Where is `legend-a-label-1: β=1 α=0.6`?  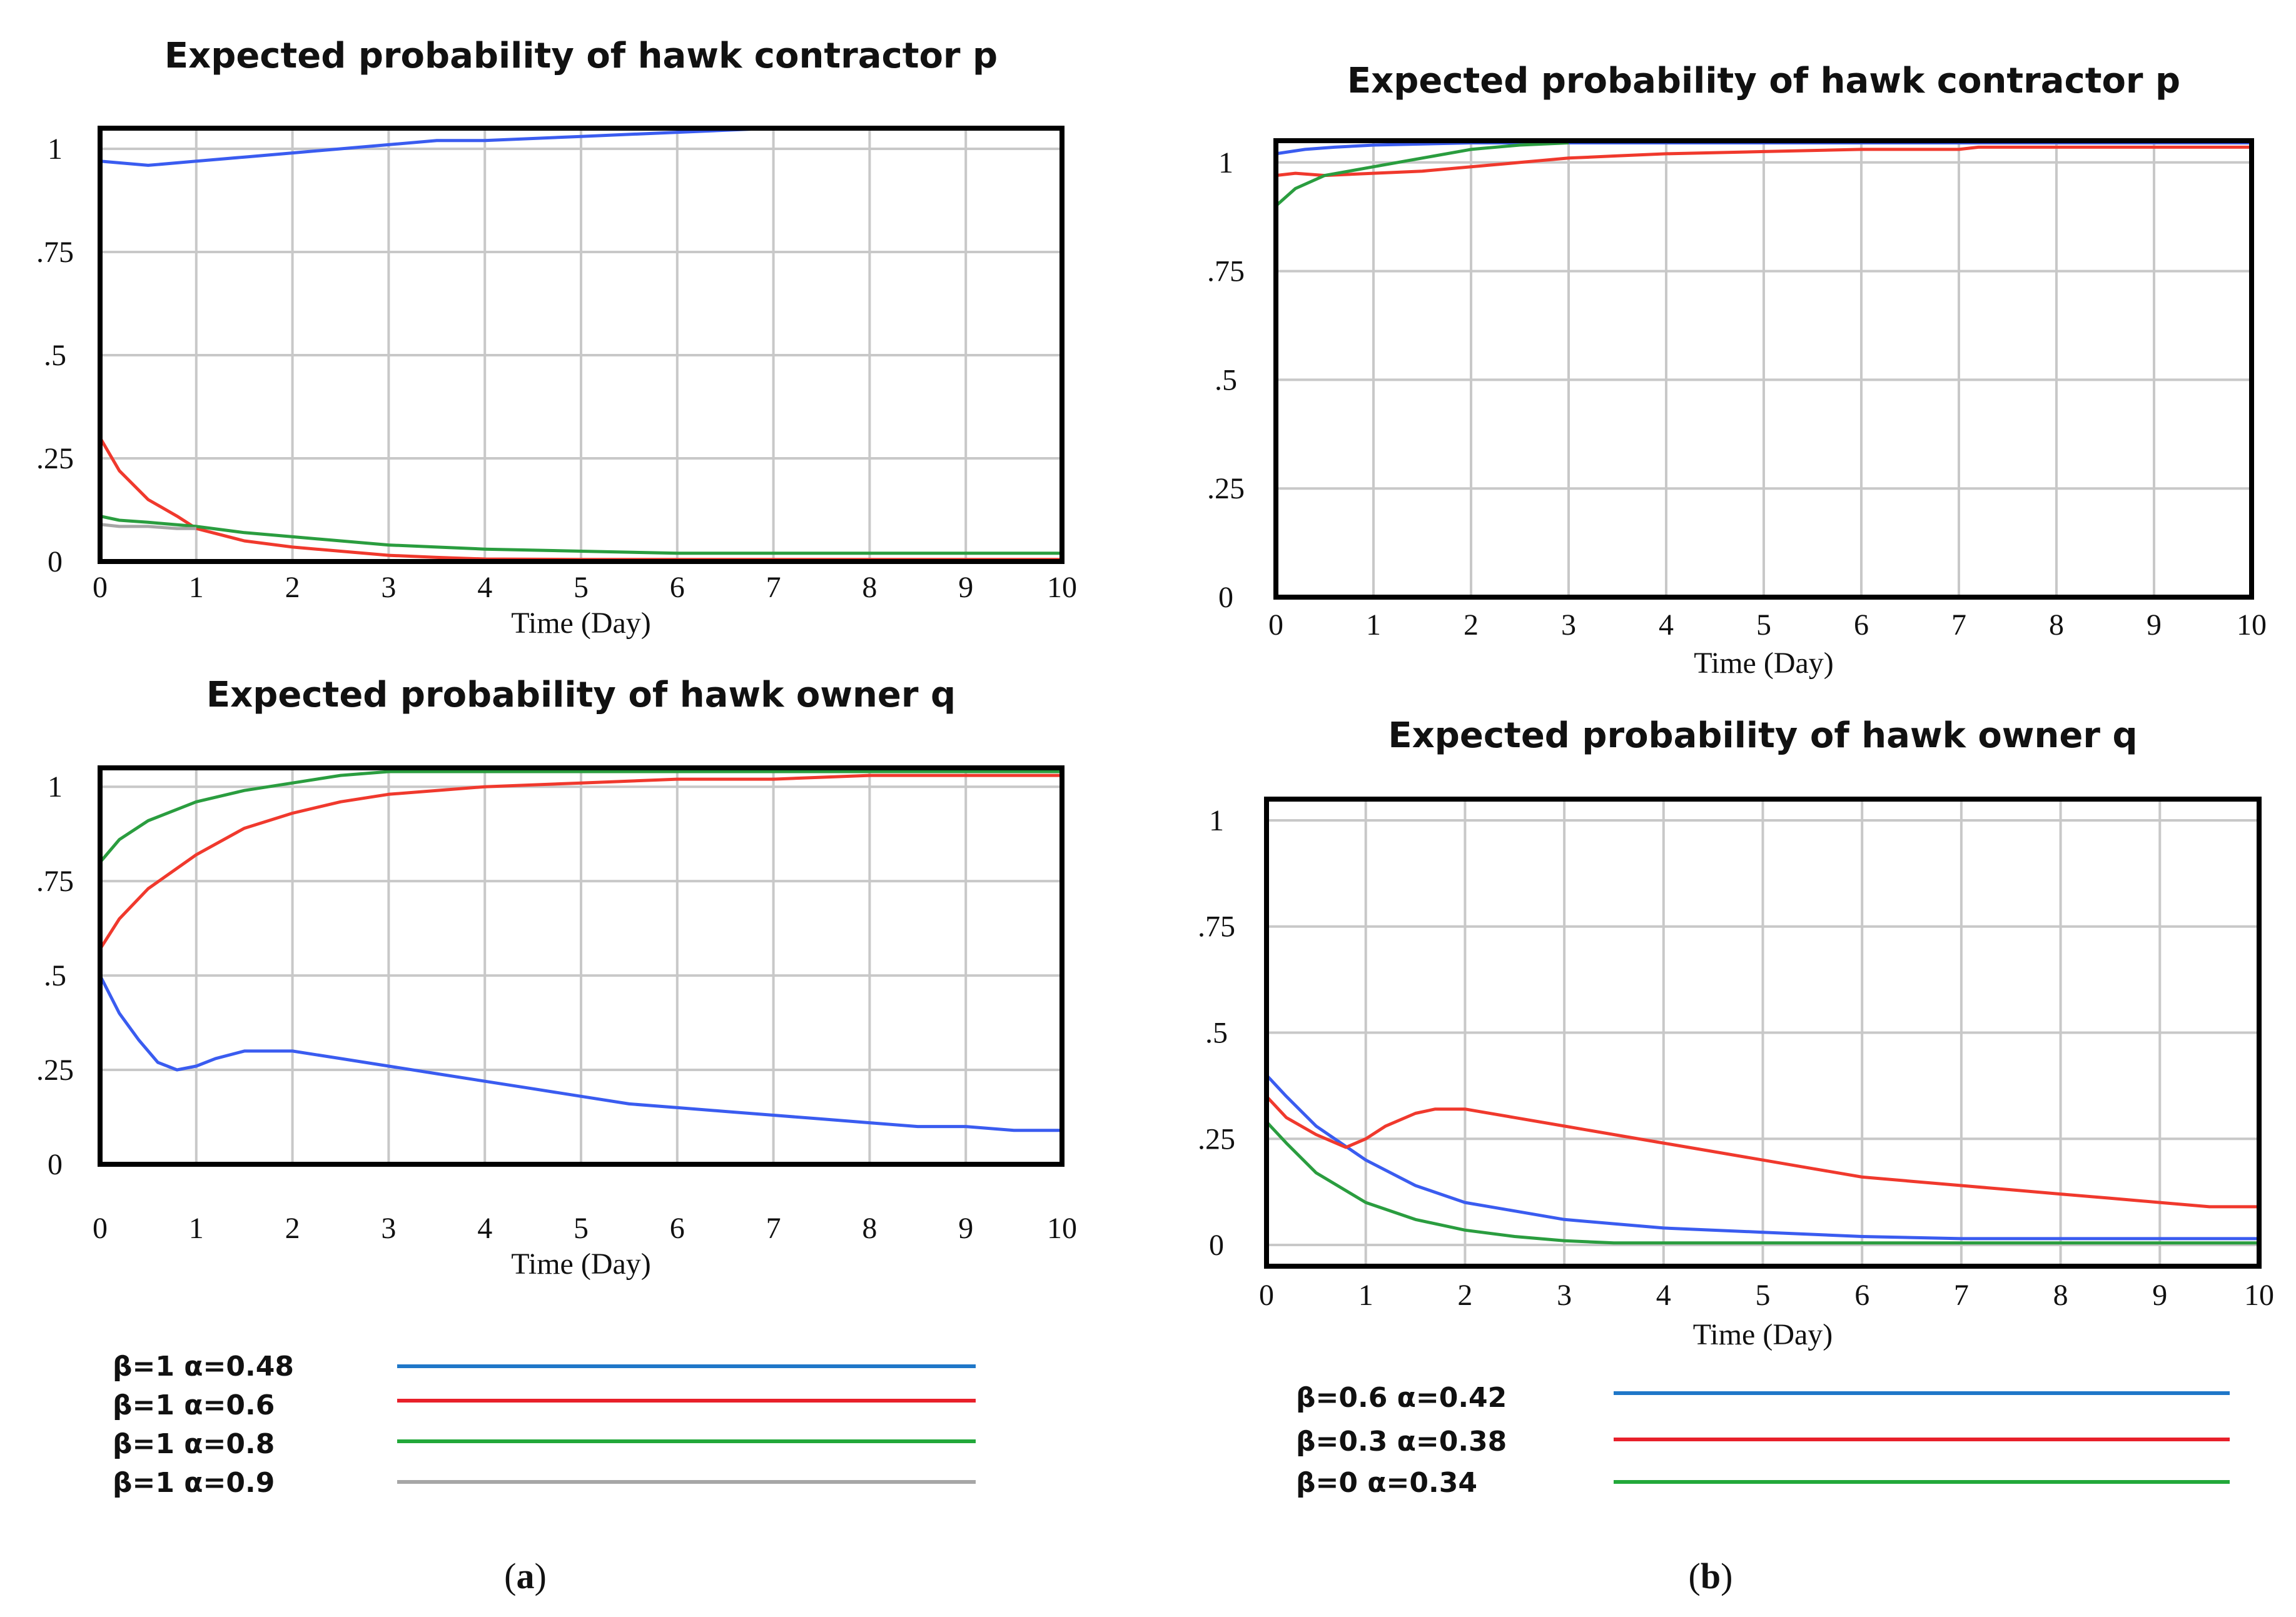 legend-a-label-1: β=1 α=0.6 is located at coordinates (194, 1405).